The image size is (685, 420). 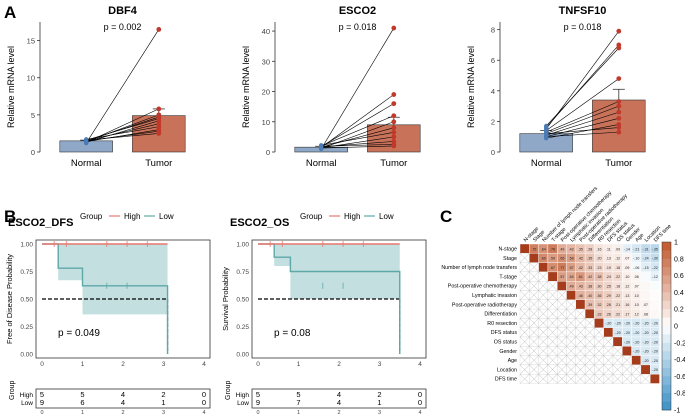 I want to click on colorbar-frame, so click(x=666, y=326).